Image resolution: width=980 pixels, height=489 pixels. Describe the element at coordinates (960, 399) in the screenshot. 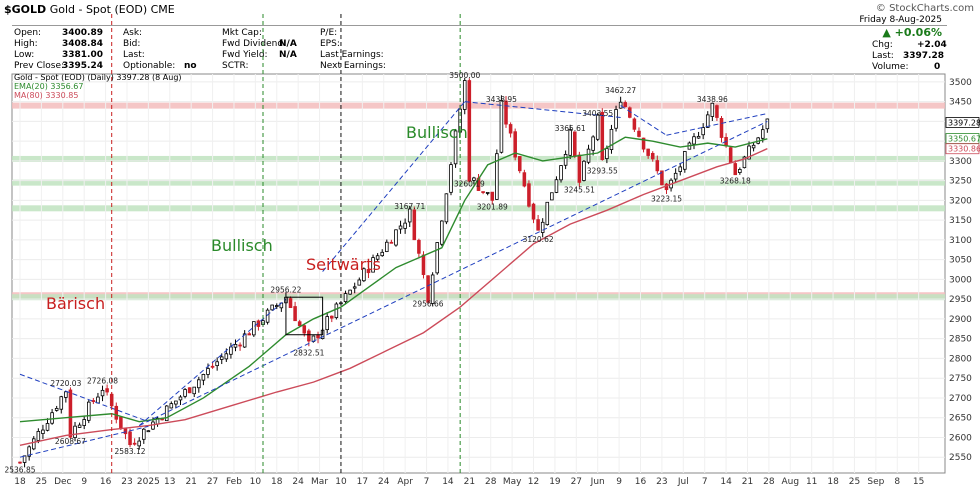

I see `y-tick-label: 2700` at that location.